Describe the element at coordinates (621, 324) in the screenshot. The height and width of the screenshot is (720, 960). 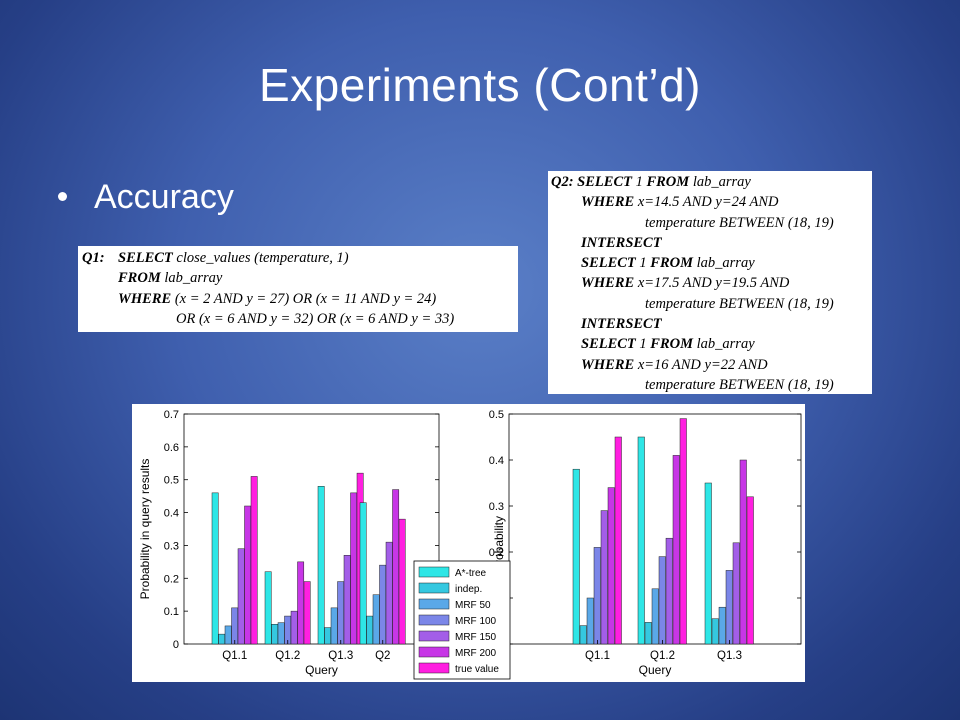
I see `q2-keyword: INTERSECT` at that location.